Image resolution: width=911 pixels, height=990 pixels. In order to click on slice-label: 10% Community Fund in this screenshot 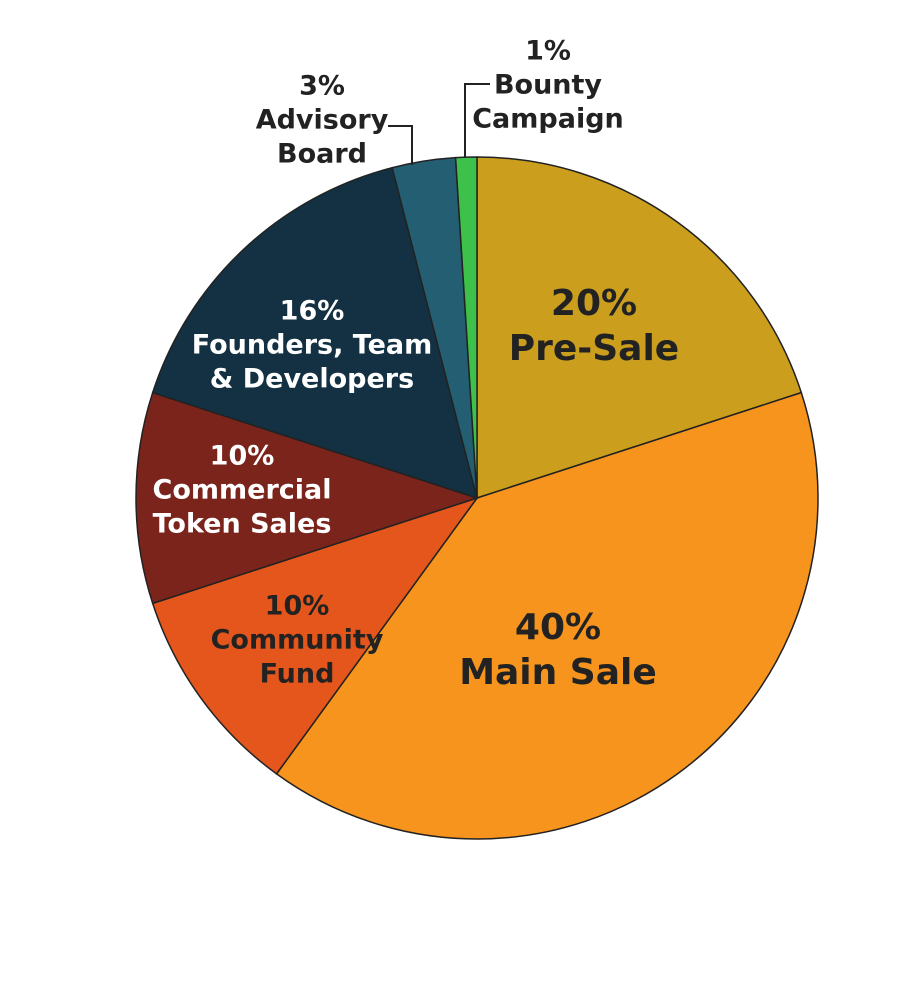, I will do `click(297, 639)`.